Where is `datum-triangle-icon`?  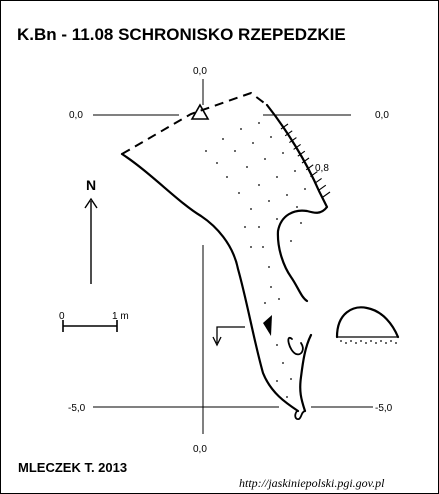
datum-triangle-icon is located at coordinates (200, 111).